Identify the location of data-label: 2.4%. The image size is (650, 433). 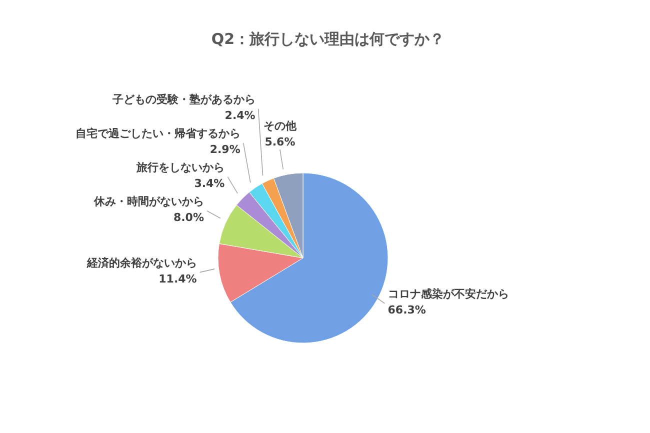
(240, 115).